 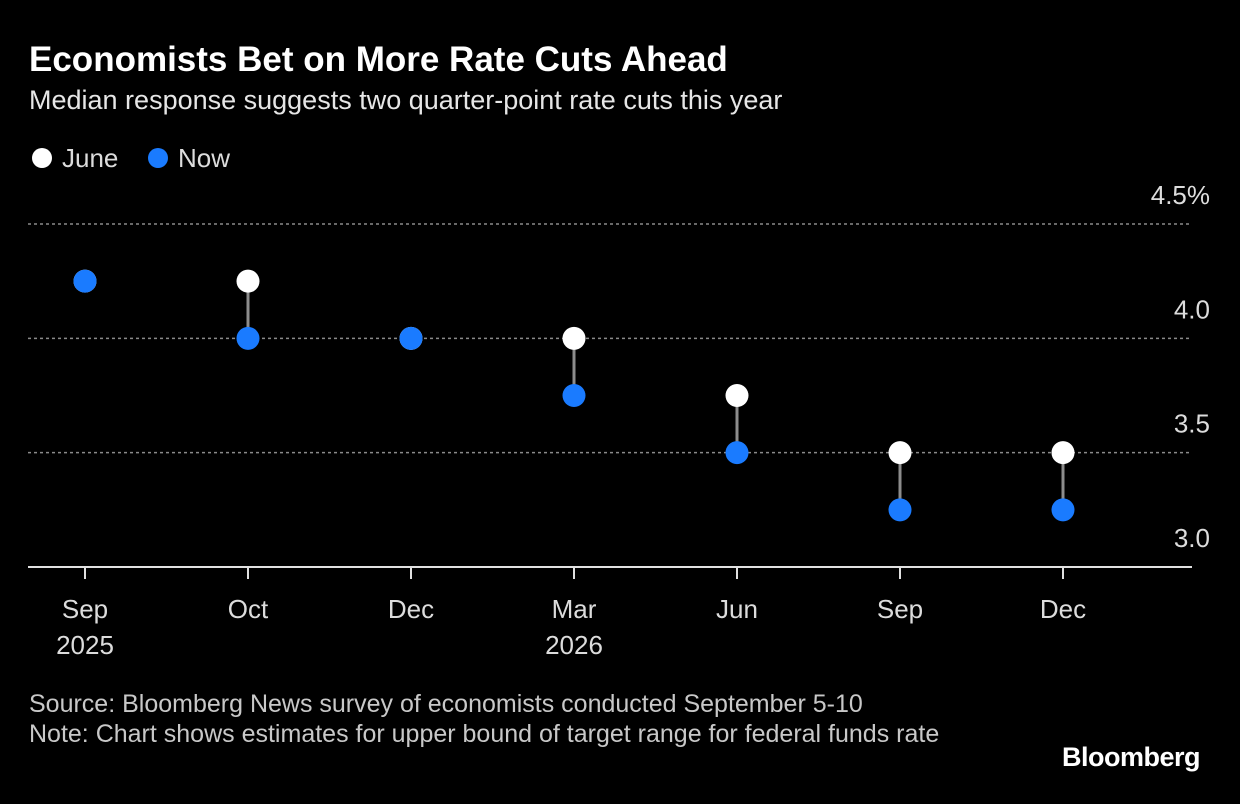 What do you see at coordinates (1131, 757) in the screenshot?
I see `brand: Bloomberg` at bounding box center [1131, 757].